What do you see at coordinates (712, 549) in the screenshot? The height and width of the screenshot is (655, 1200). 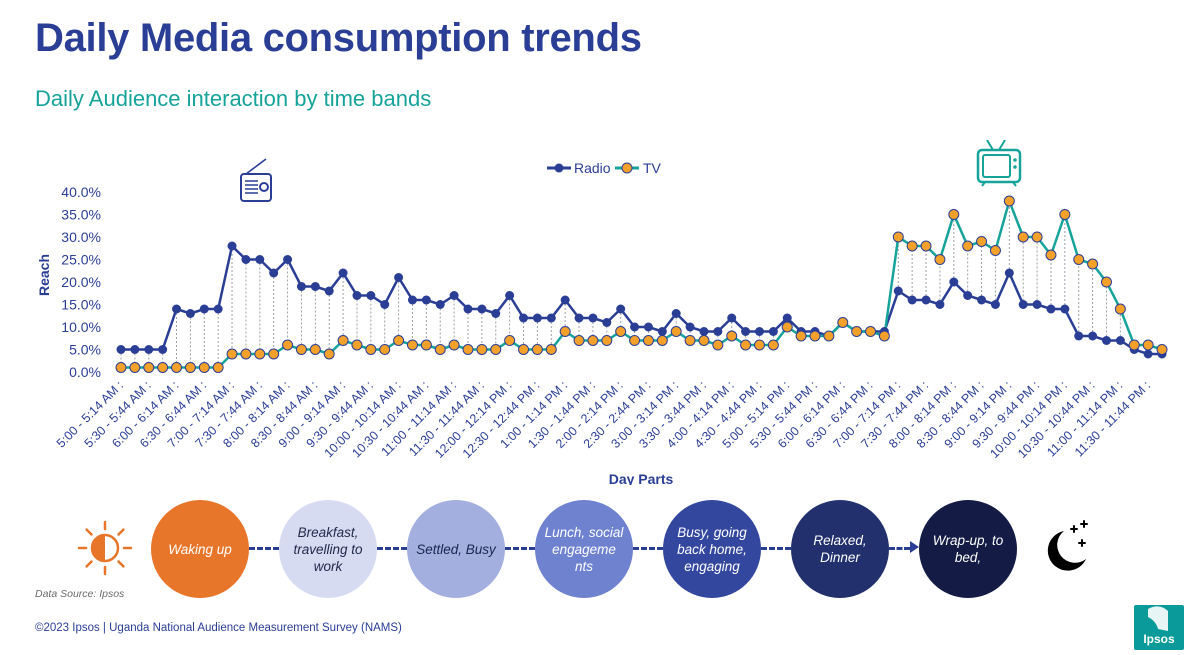 I see `stage-label: Busy, going back home, engaging` at bounding box center [712, 549].